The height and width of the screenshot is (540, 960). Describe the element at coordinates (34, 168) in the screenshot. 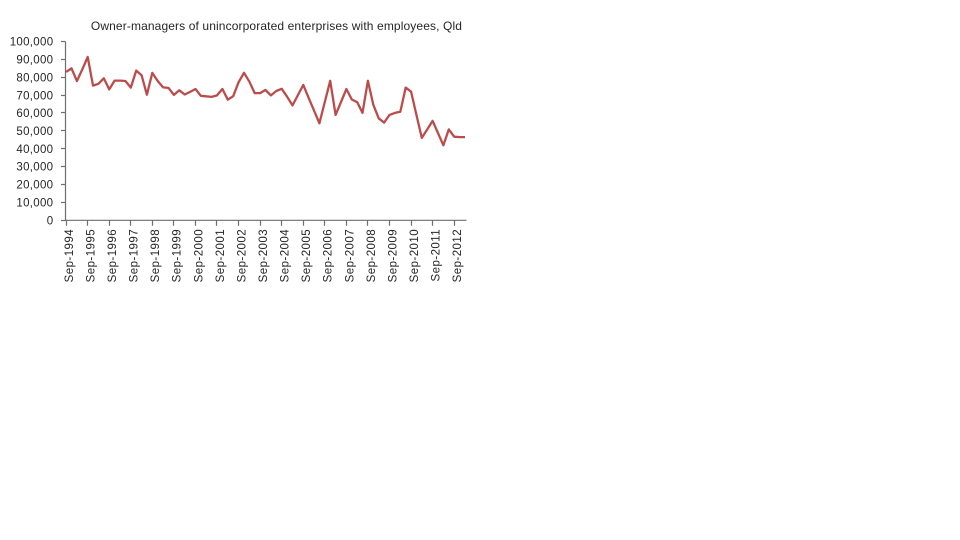

I see `svg-text: 30,000` at that location.